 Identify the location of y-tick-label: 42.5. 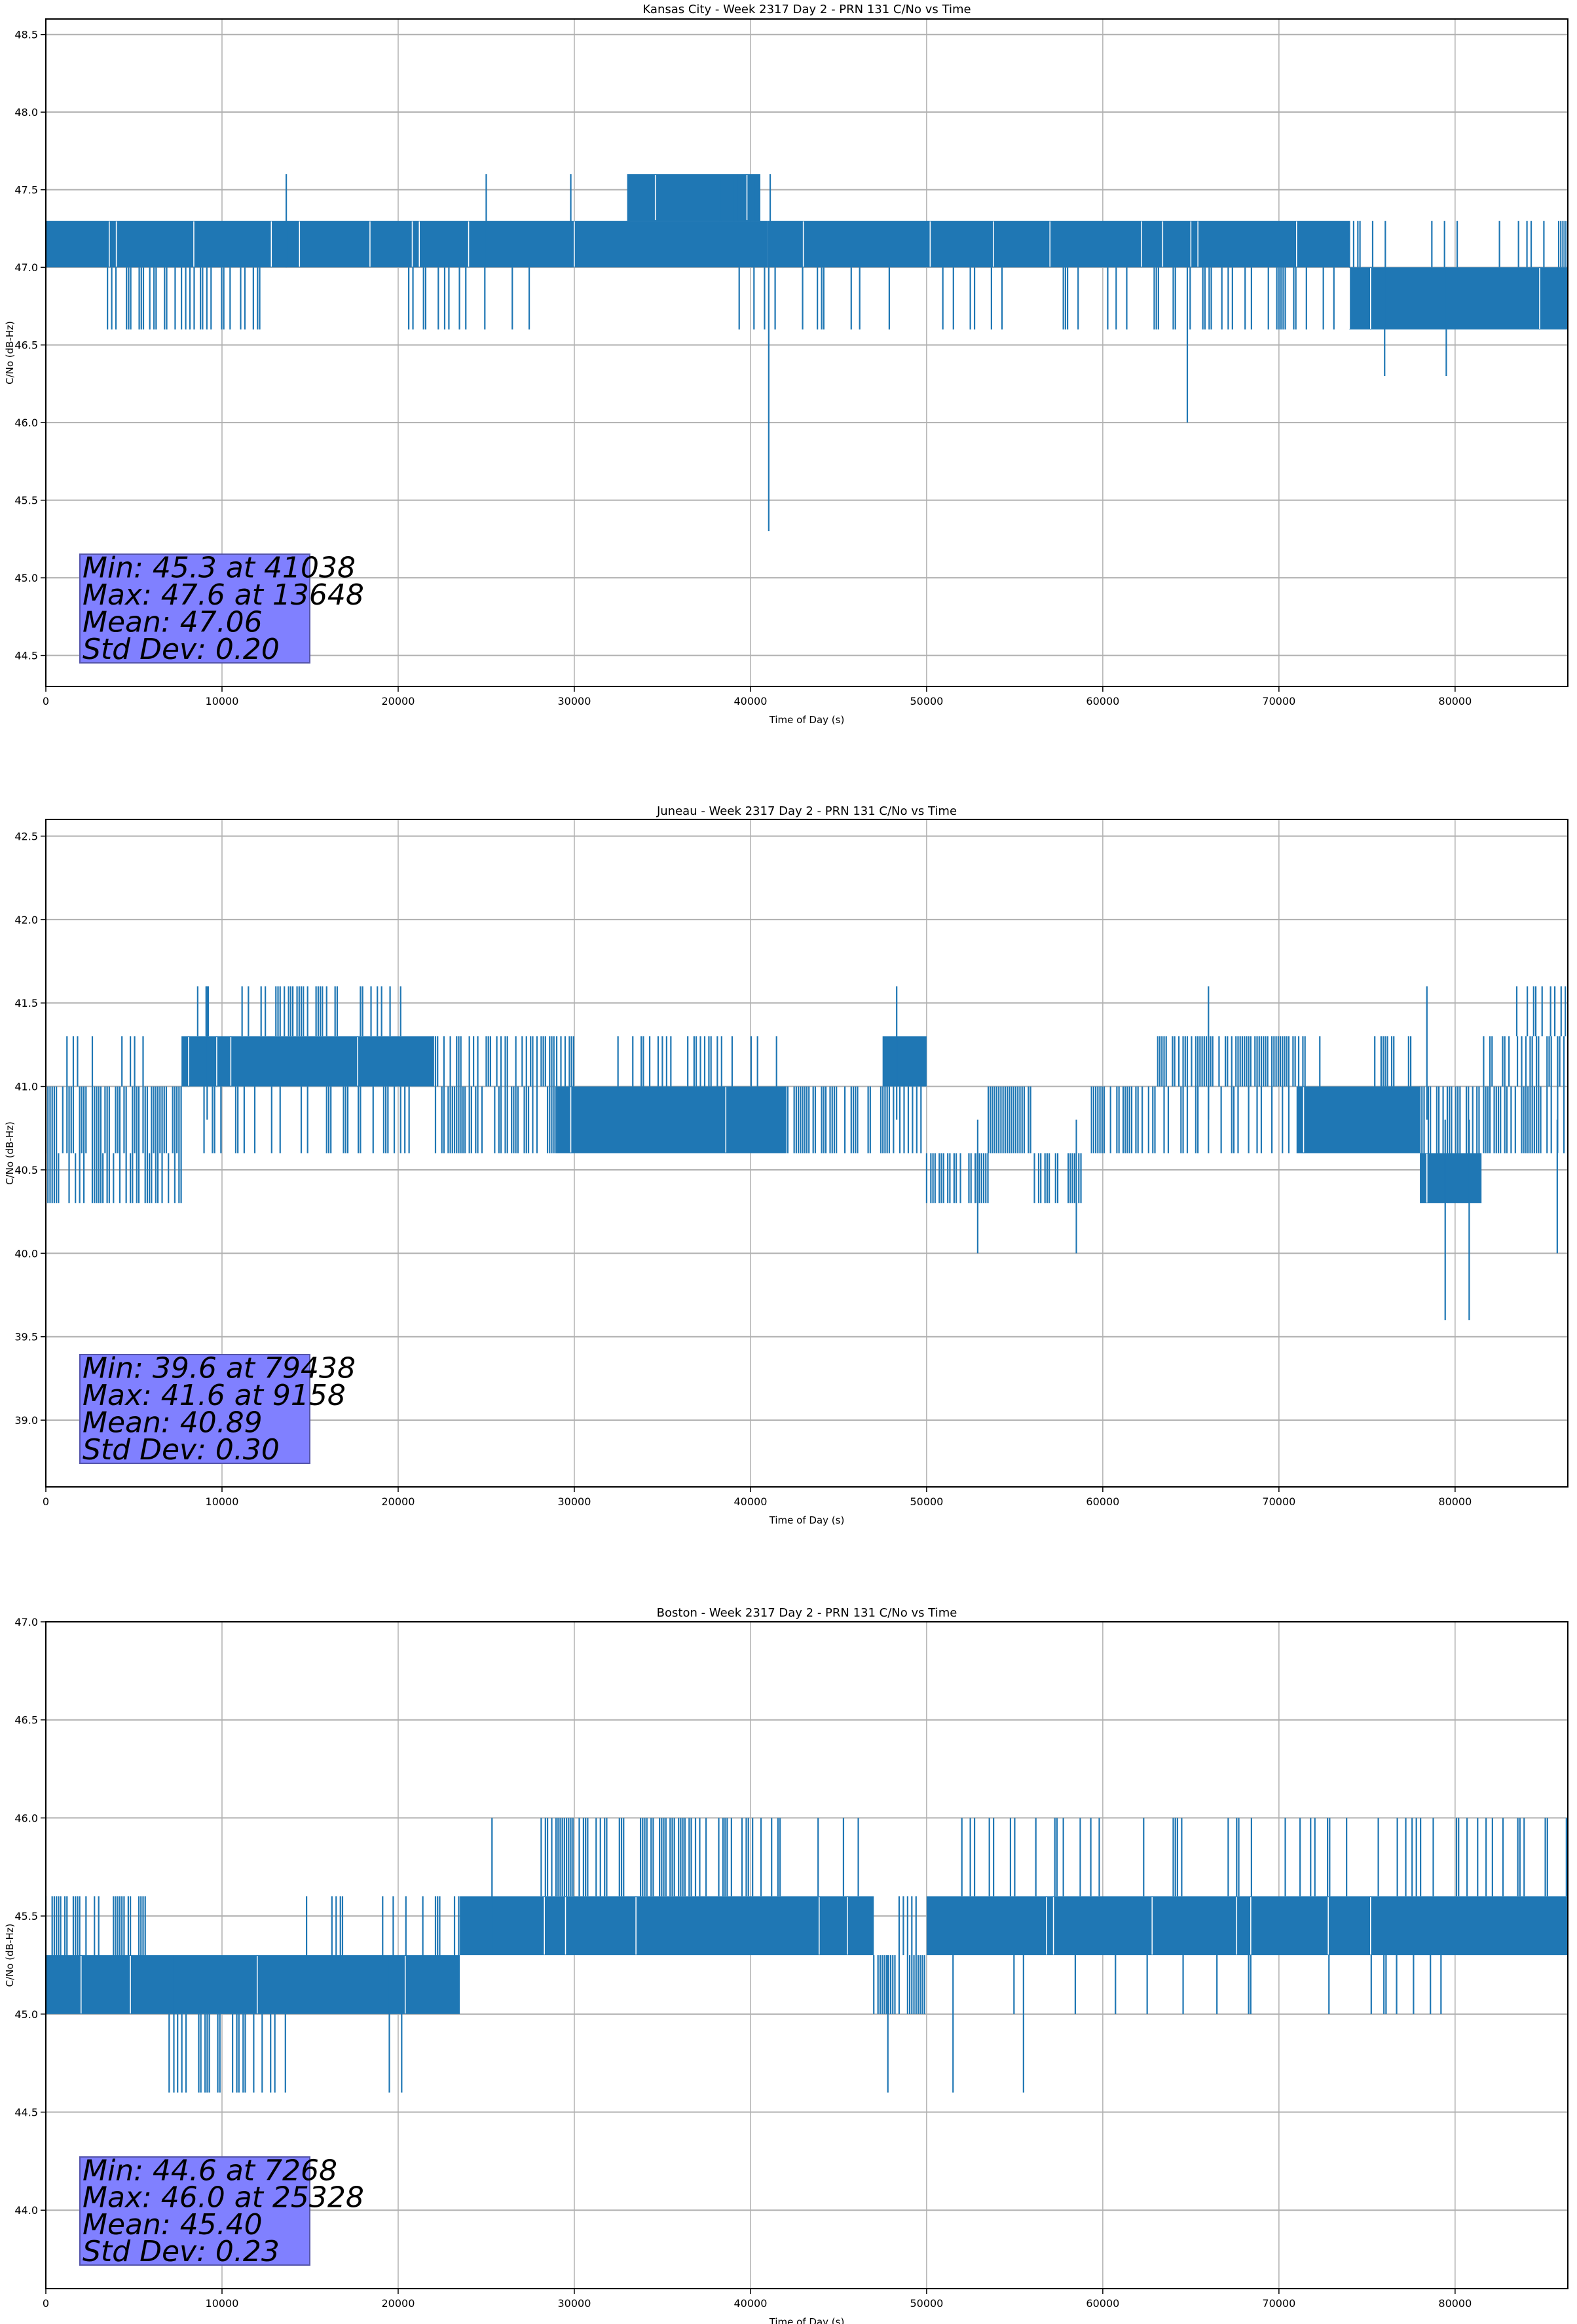
(26, 836).